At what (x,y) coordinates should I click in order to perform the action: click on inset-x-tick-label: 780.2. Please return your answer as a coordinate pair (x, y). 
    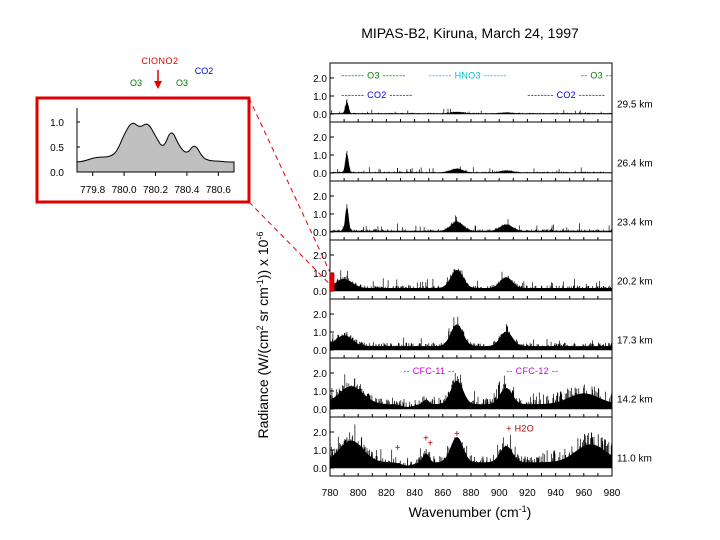
    Looking at the image, I should click on (155, 190).